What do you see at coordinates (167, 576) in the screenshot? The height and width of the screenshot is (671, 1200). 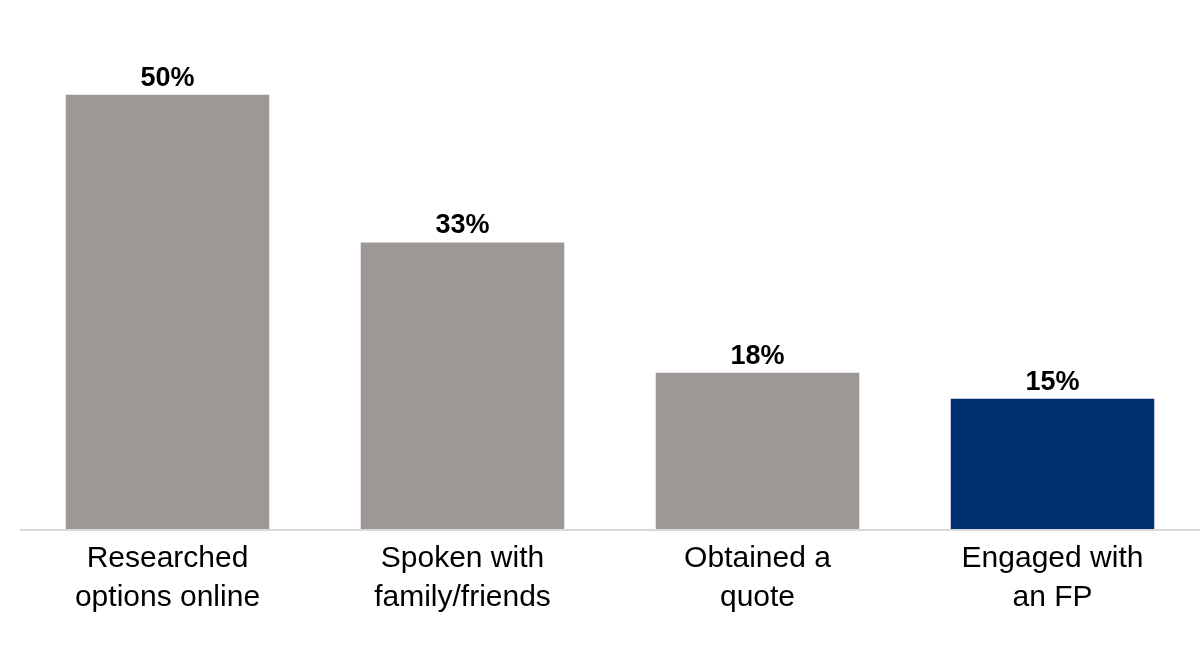 I see `x-tick-label: Researched options online` at bounding box center [167, 576].